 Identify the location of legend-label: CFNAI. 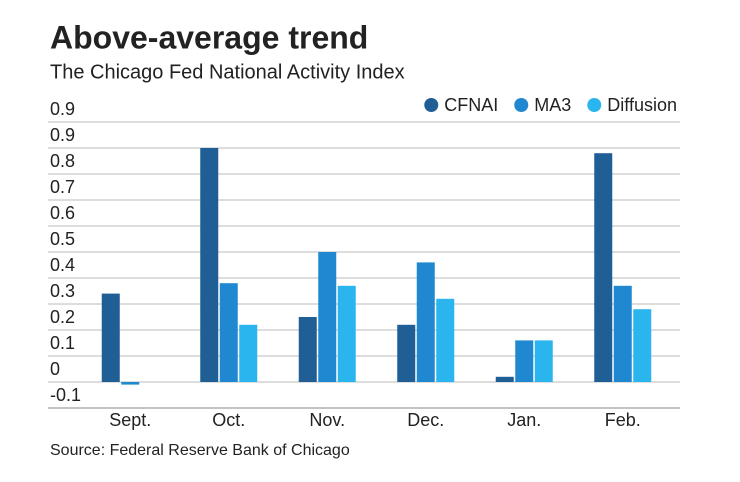
(471, 105).